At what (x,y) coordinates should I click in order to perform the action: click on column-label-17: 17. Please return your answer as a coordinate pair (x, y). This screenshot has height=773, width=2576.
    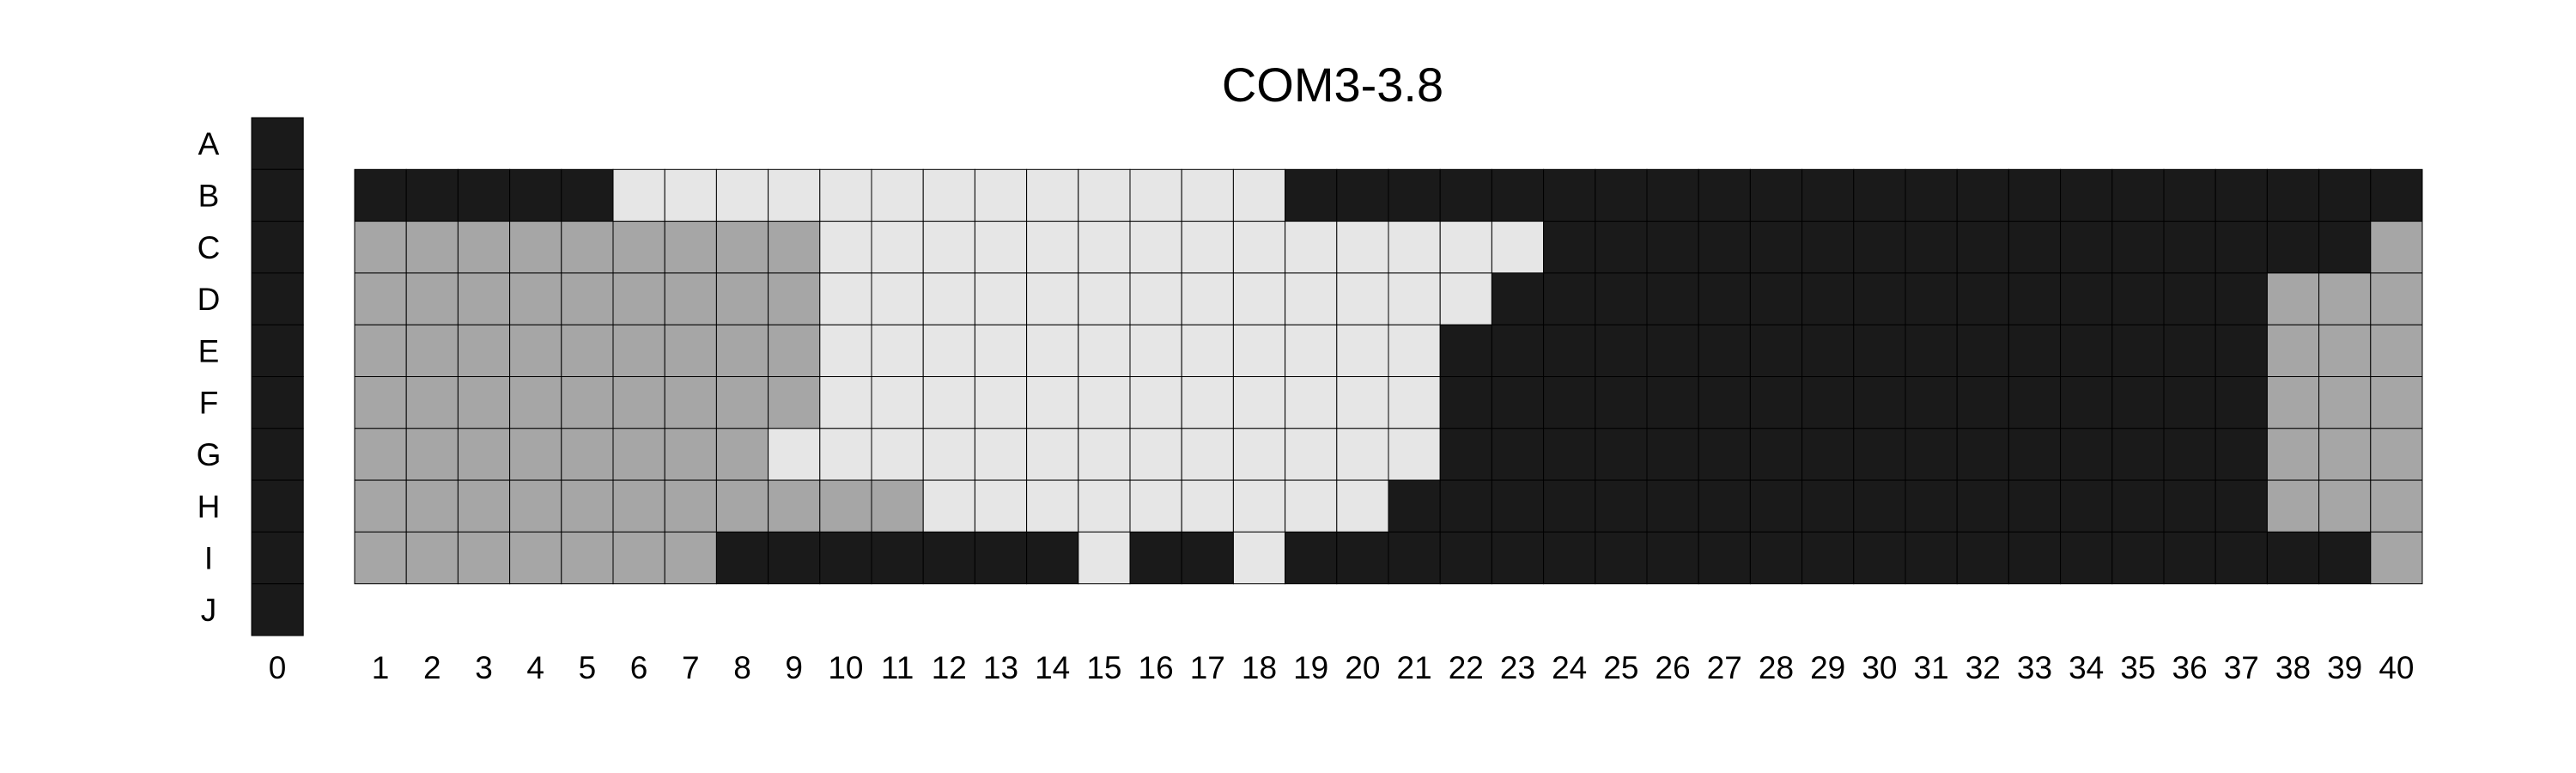
    Looking at the image, I should click on (1207, 667).